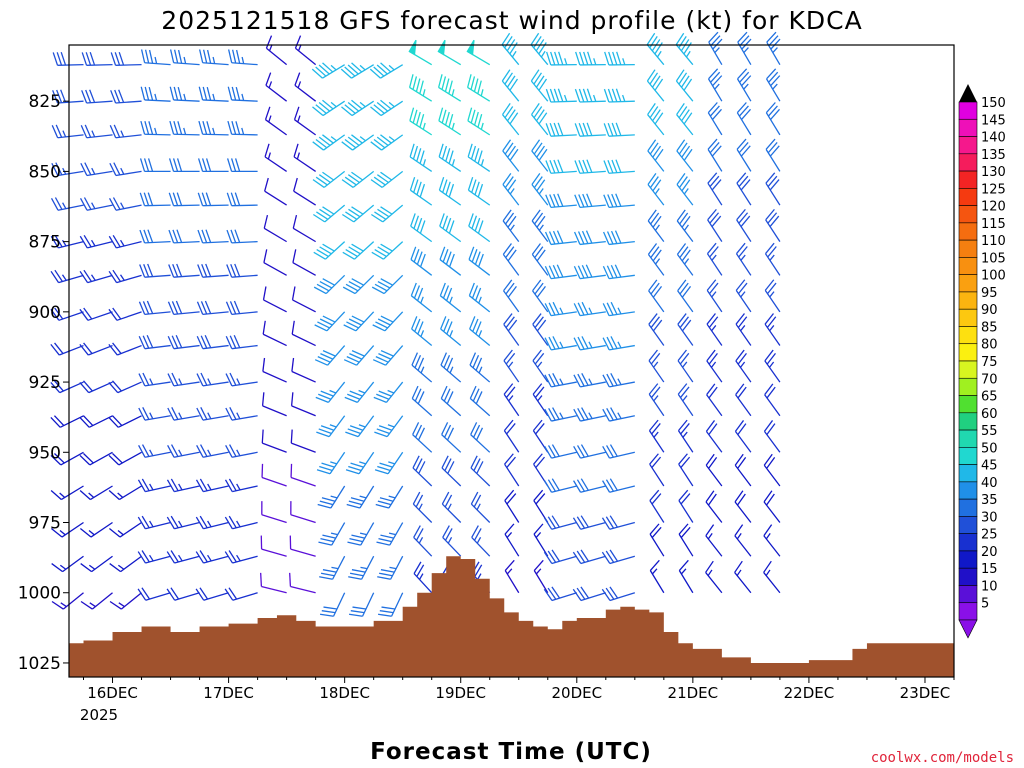  I want to click on colorbar-tick-label: 20, so click(989, 552).